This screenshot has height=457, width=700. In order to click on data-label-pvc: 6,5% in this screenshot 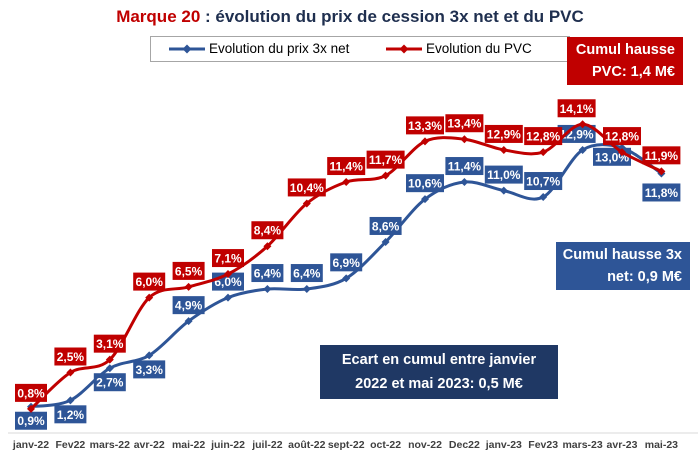, I will do `click(188, 270)`.